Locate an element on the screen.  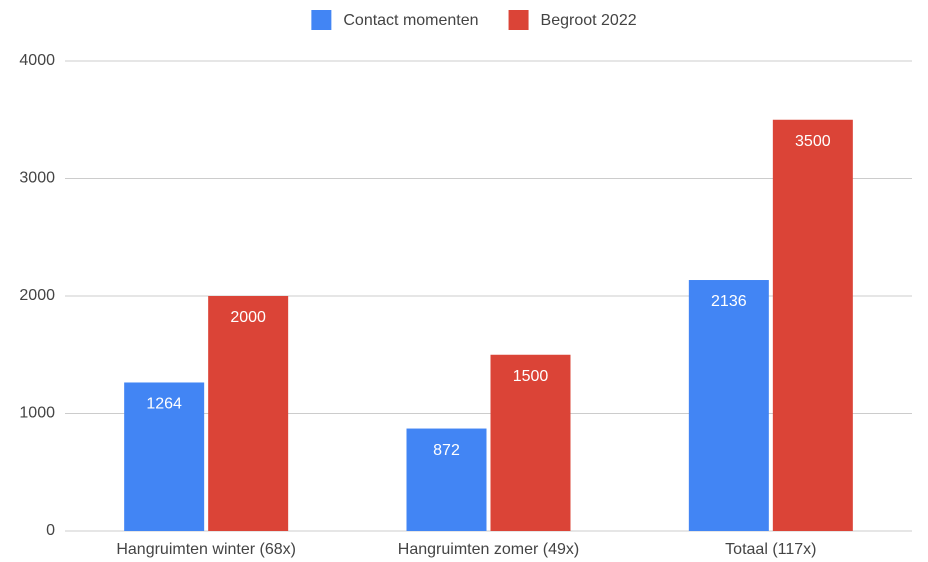
value-label: 872 is located at coordinates (446, 450).